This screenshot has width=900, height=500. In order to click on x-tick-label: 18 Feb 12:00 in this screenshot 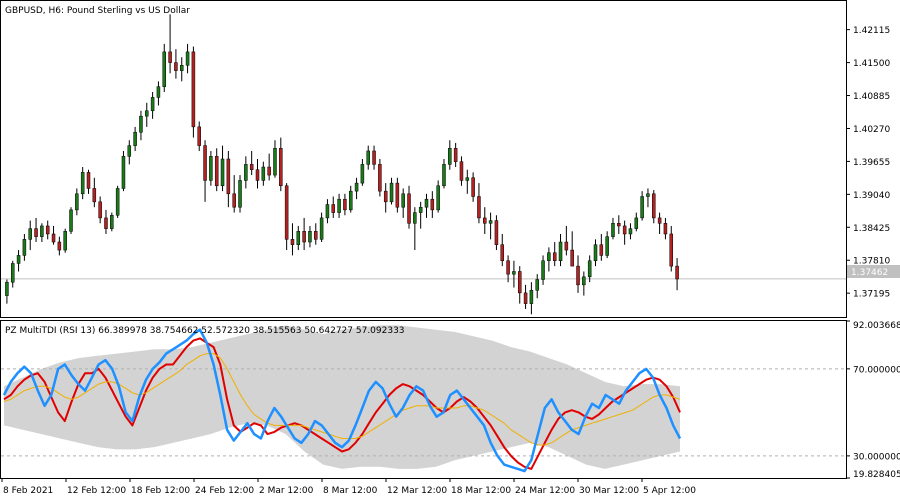, I will do `click(160, 491)`.